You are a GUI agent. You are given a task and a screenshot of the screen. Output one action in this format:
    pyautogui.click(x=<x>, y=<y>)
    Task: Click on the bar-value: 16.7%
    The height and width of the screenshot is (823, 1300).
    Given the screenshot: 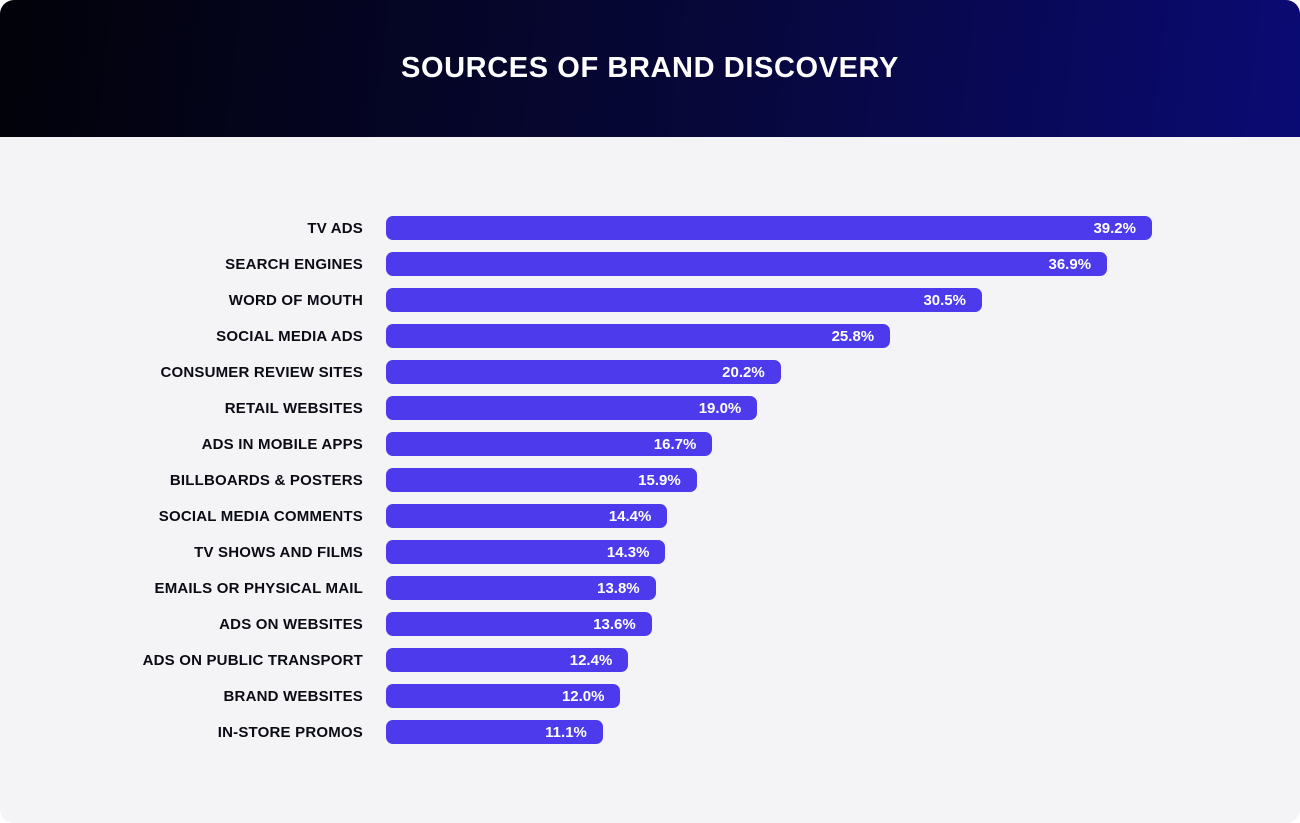 What is the action you would take?
    pyautogui.click(x=675, y=444)
    